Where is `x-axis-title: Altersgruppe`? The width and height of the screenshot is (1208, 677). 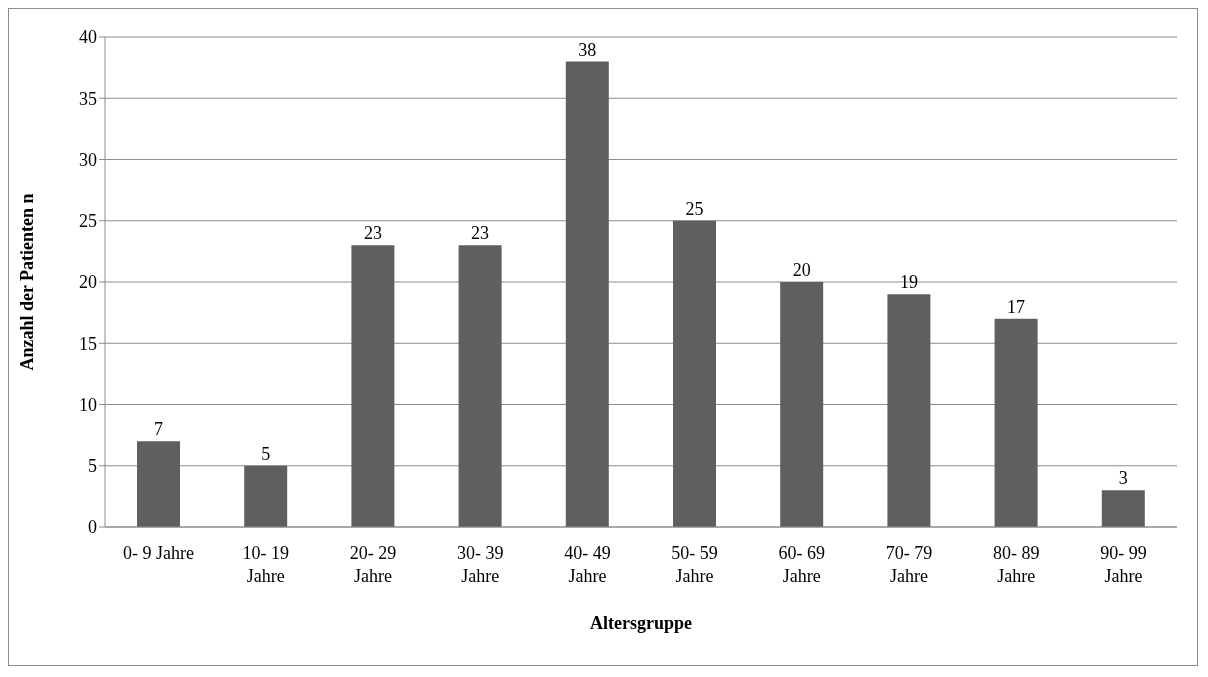
x-axis-title: Altersgruppe is located at coordinates (641, 623).